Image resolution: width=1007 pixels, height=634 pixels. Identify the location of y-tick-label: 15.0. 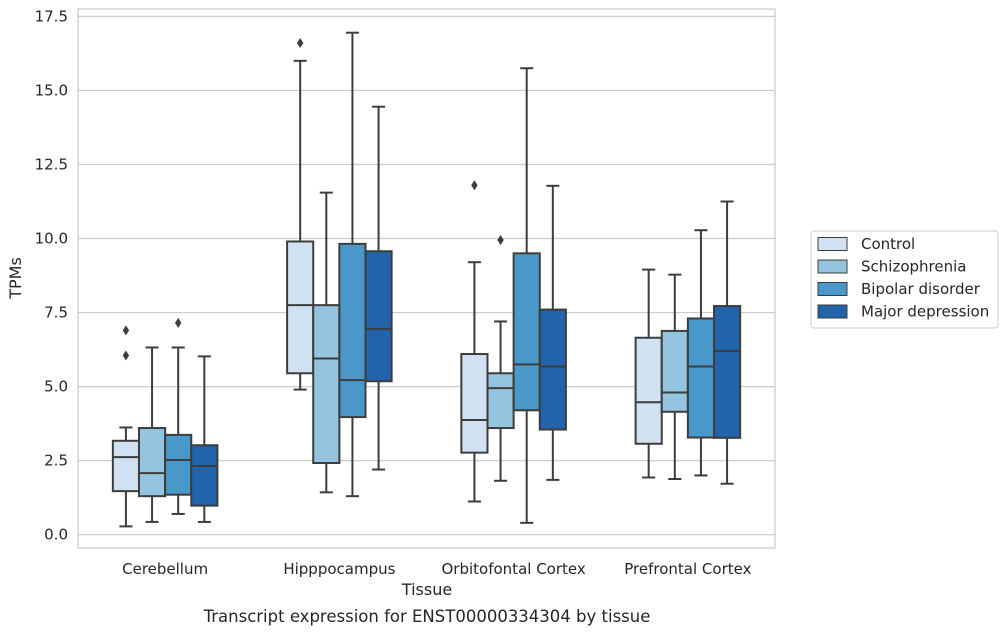
(51, 90).